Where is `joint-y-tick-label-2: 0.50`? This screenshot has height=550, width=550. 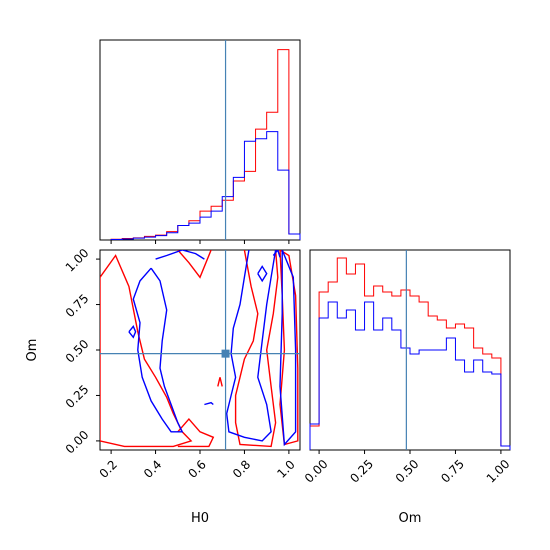
joint-y-tick-label-2: 0.50 is located at coordinates (77, 351).